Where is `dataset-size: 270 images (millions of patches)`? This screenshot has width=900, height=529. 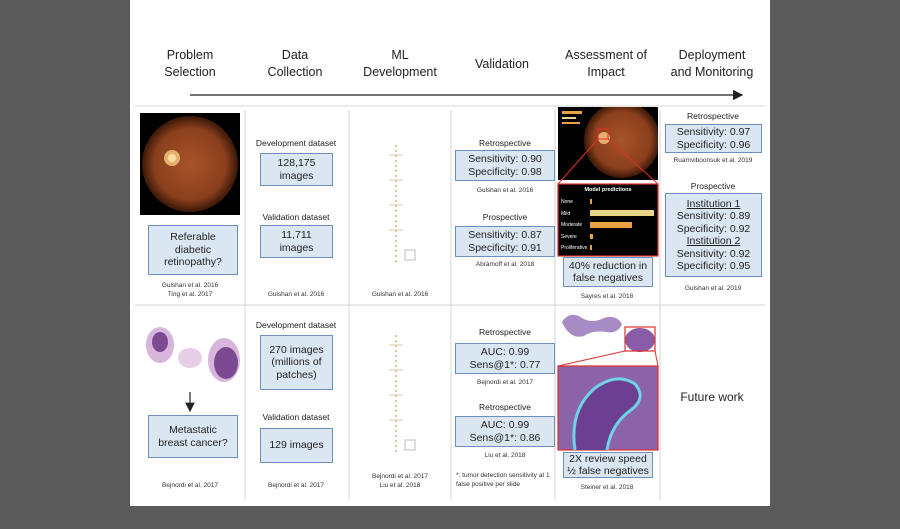 dataset-size: 270 images (millions of patches) is located at coordinates (296, 362).